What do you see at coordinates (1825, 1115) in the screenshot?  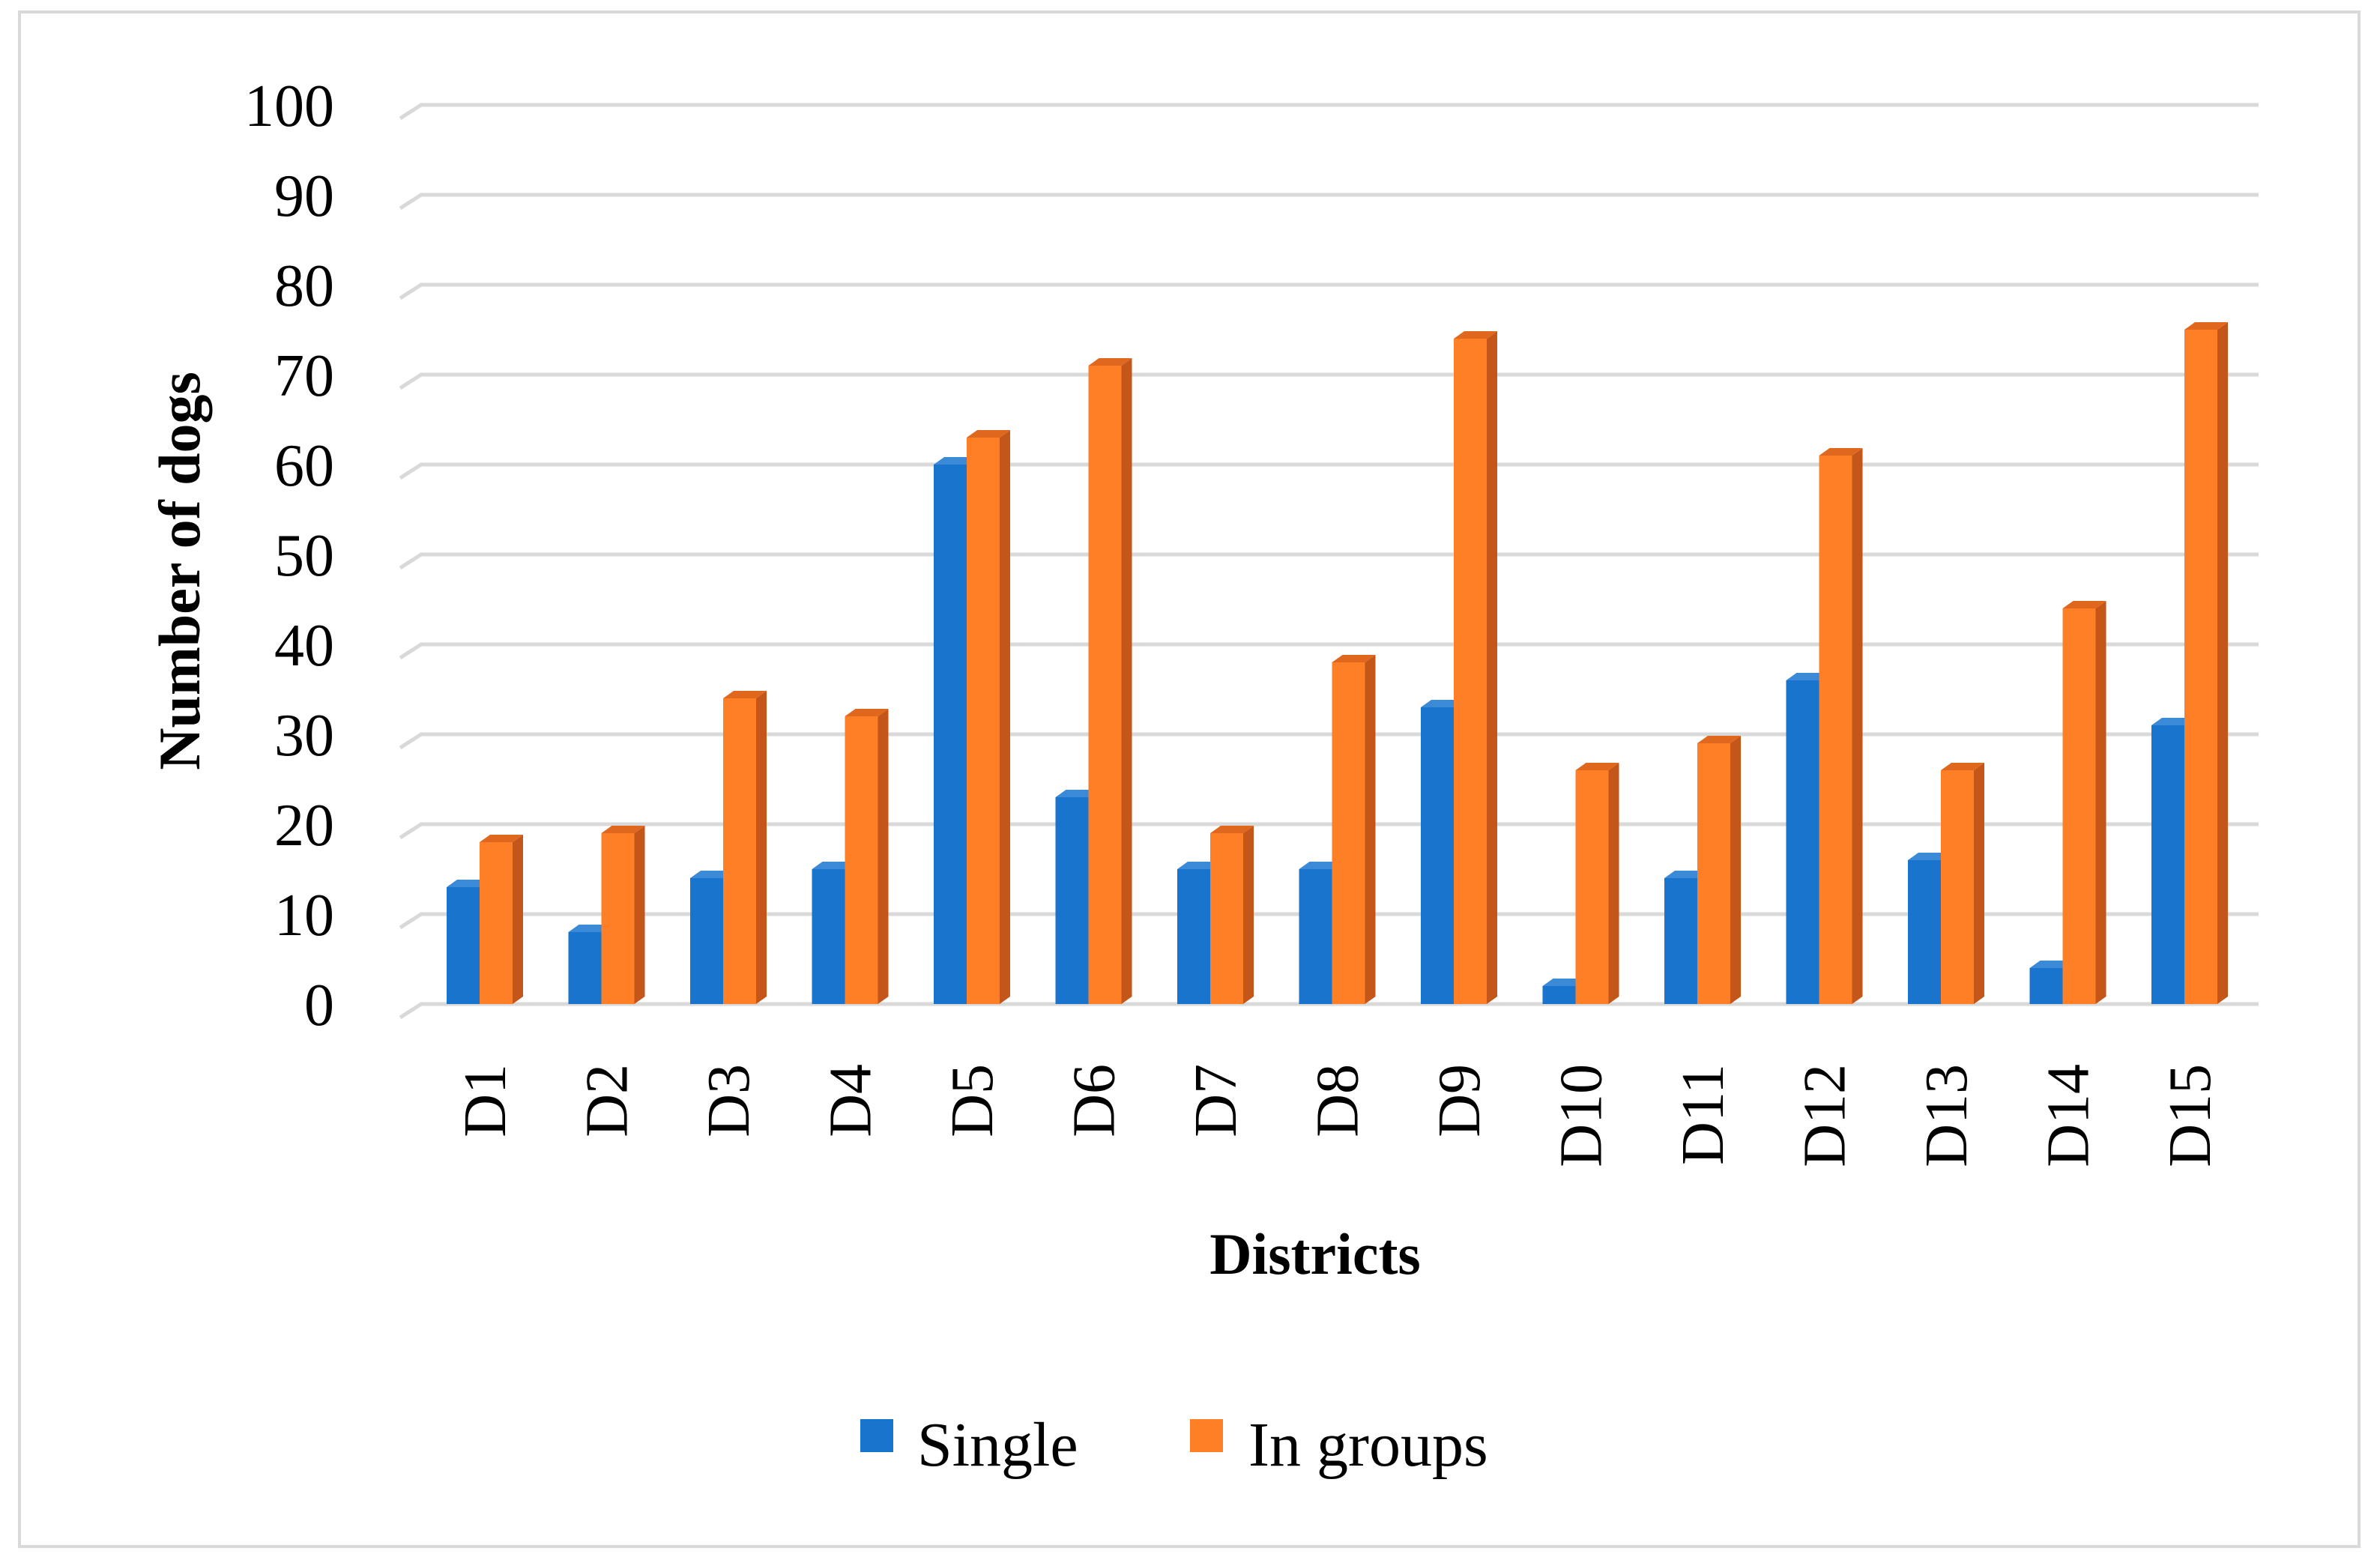 I see `x-tick-label: D12` at bounding box center [1825, 1115].